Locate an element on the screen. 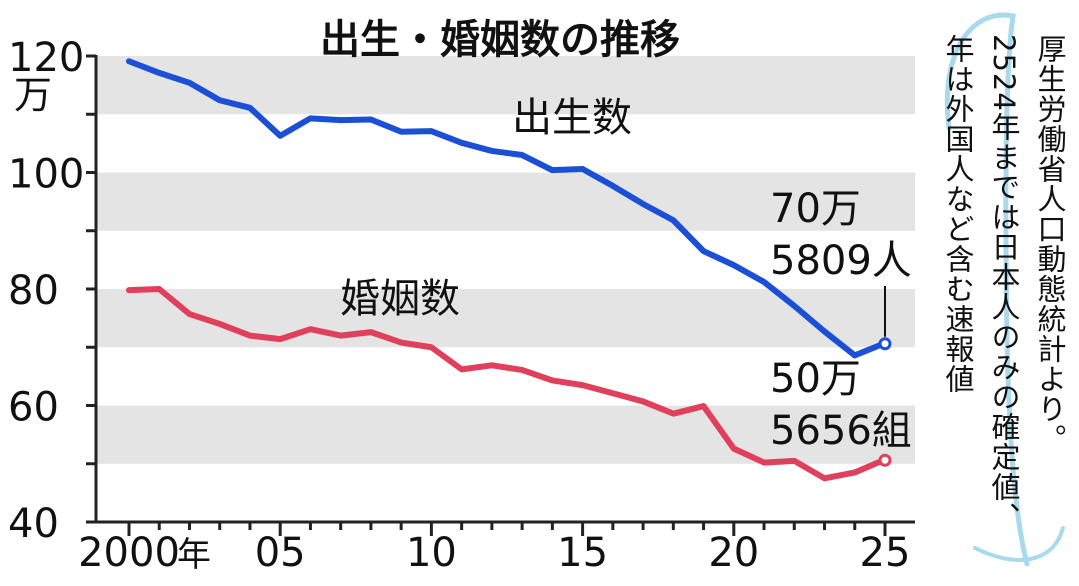 The image size is (1079, 586). x-tick-label: 20 is located at coordinates (733, 553).